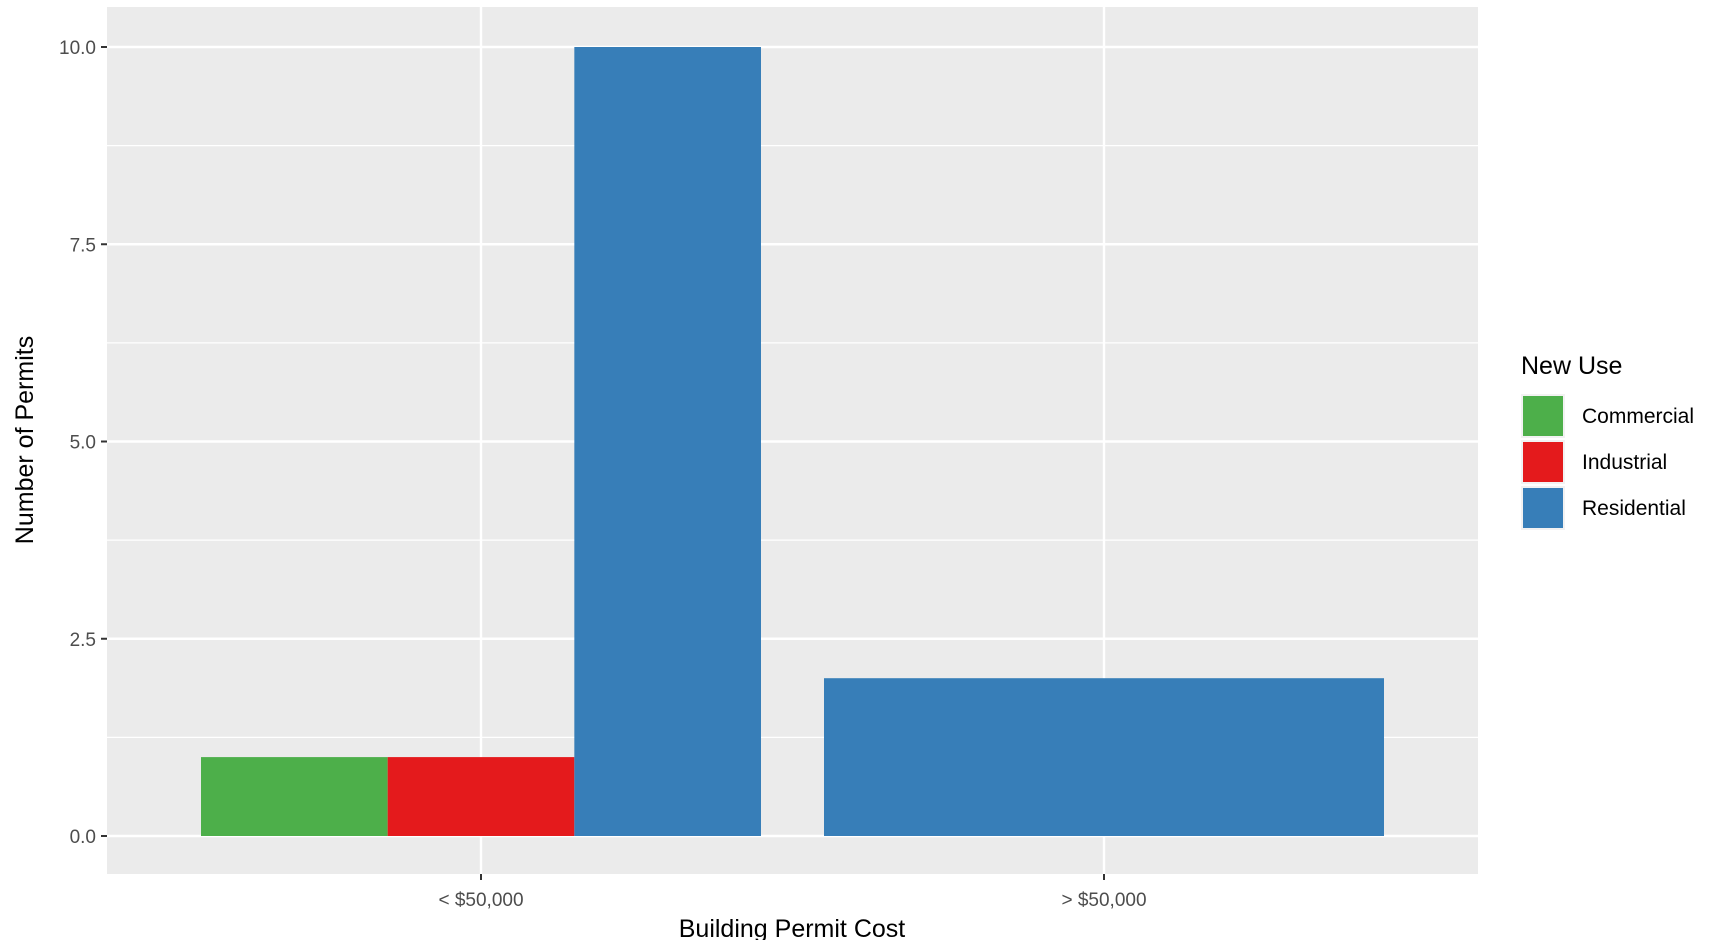  Describe the element at coordinates (83, 837) in the screenshot. I see `y-tick-label: 0.0` at that location.